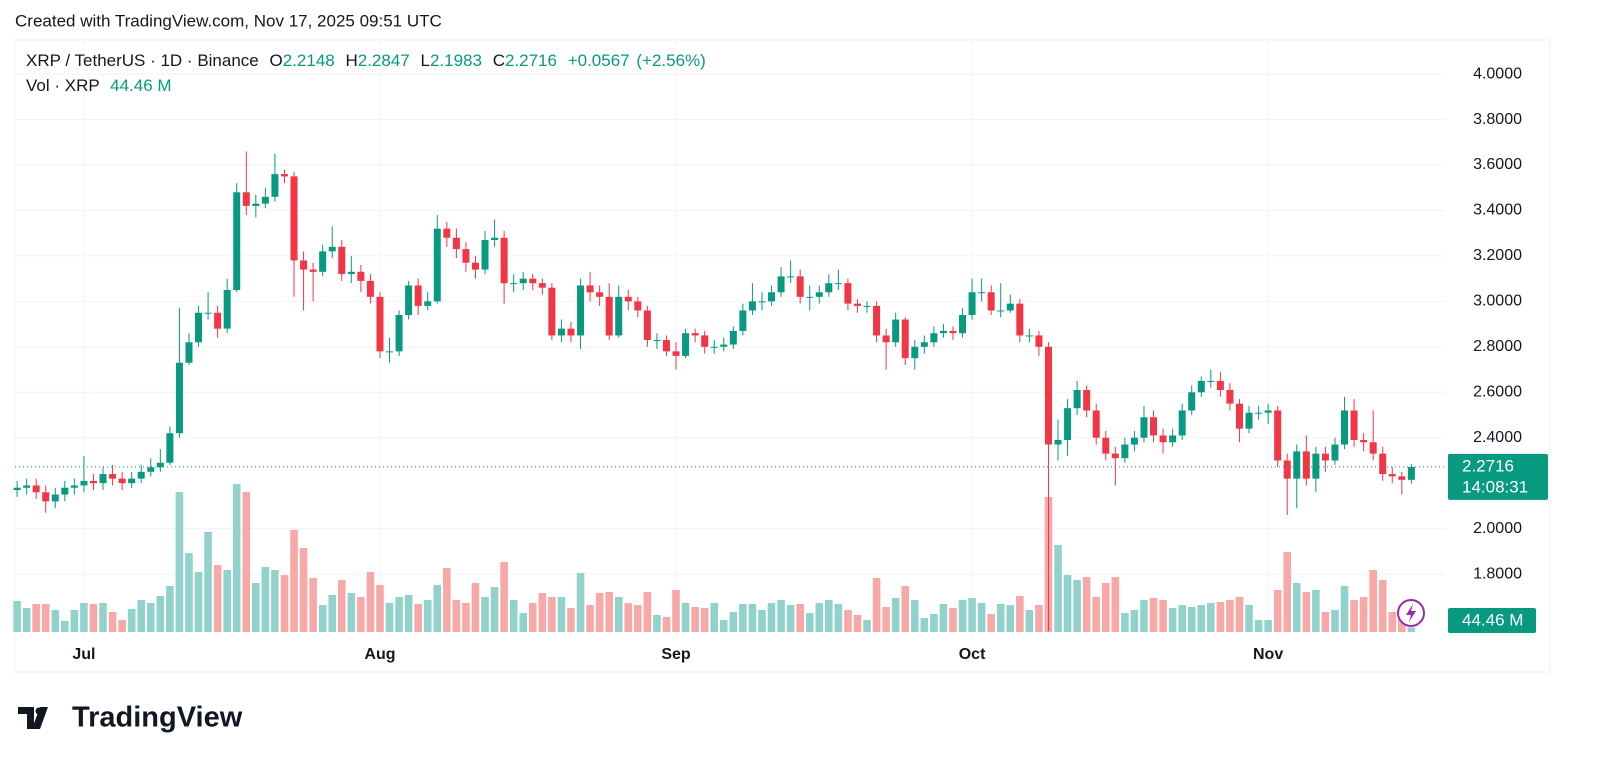 This screenshot has height=778, width=1600. Describe the element at coordinates (456, 60) in the screenshot. I see `ohlc-value: 2.1983` at that location.